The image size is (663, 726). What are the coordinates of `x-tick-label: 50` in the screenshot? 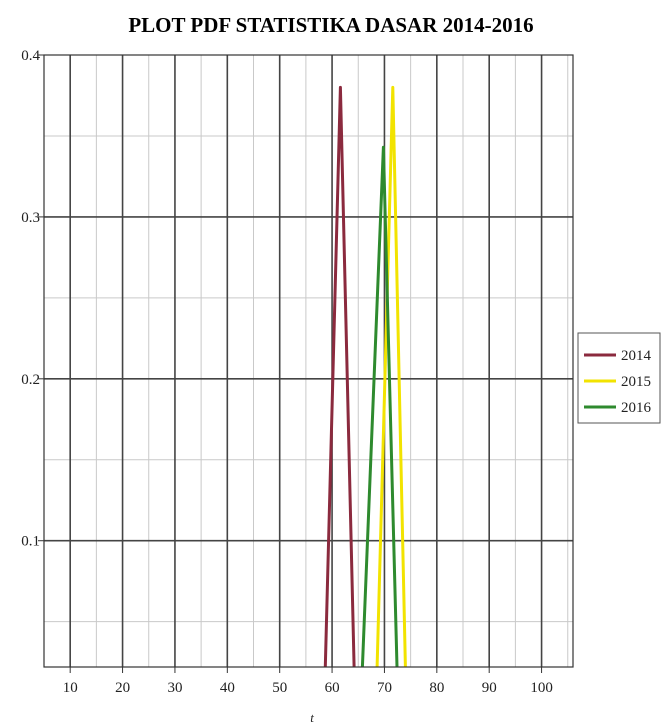 It's located at (279, 688).